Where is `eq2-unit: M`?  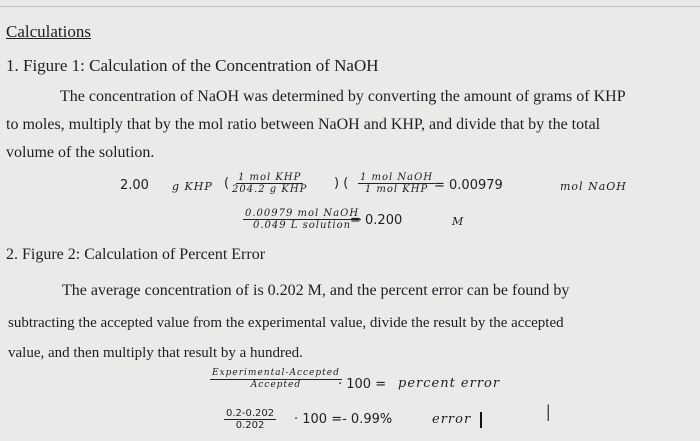 eq2-unit: M is located at coordinates (458, 221).